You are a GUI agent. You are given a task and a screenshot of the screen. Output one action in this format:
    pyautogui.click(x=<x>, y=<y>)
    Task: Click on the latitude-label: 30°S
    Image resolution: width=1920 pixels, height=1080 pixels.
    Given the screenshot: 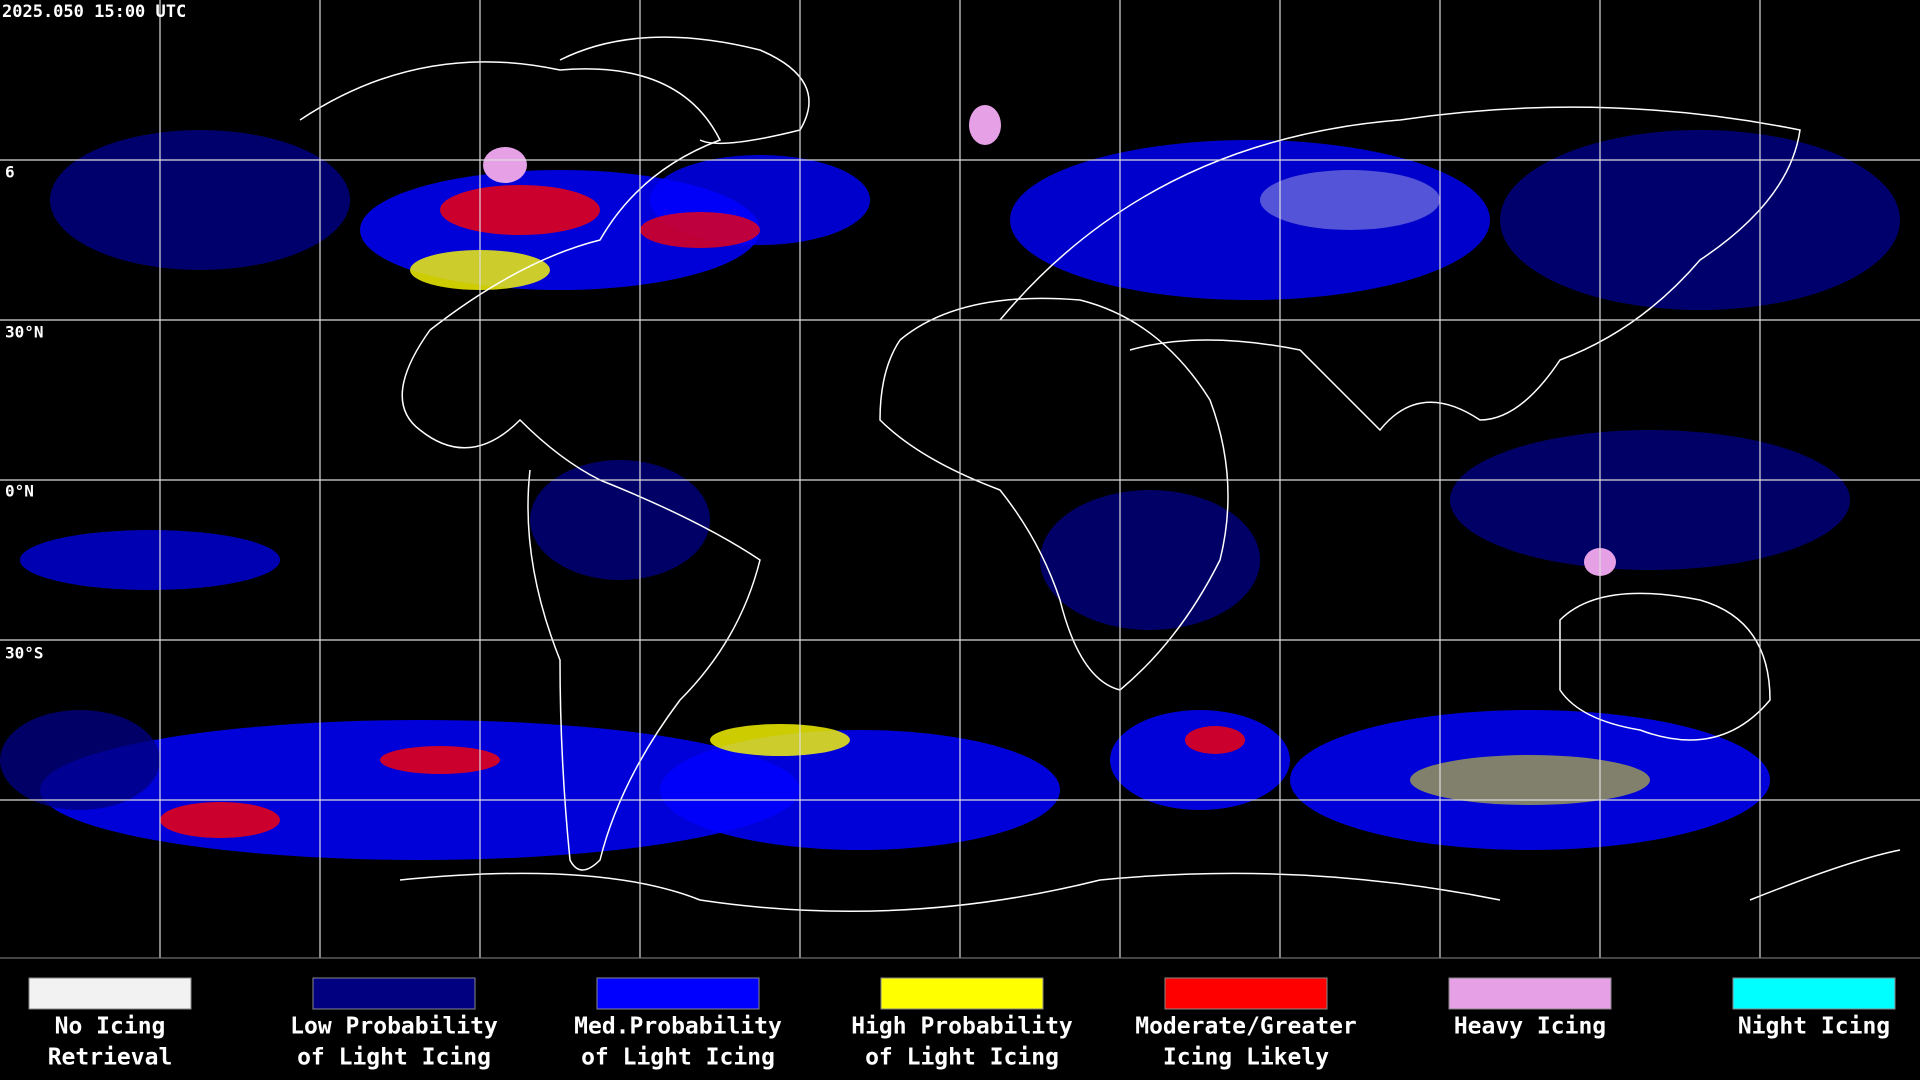 What is the action you would take?
    pyautogui.click(x=24, y=653)
    